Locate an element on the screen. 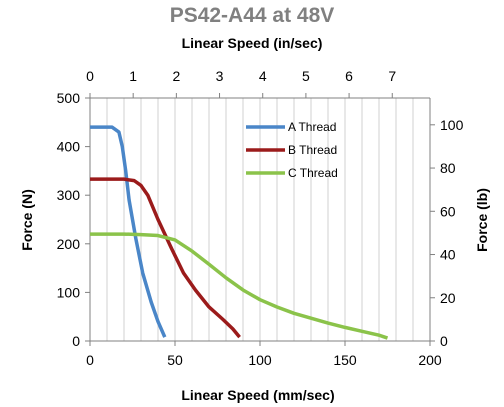  x-tick-label-bottom: 100 is located at coordinates (260, 360).